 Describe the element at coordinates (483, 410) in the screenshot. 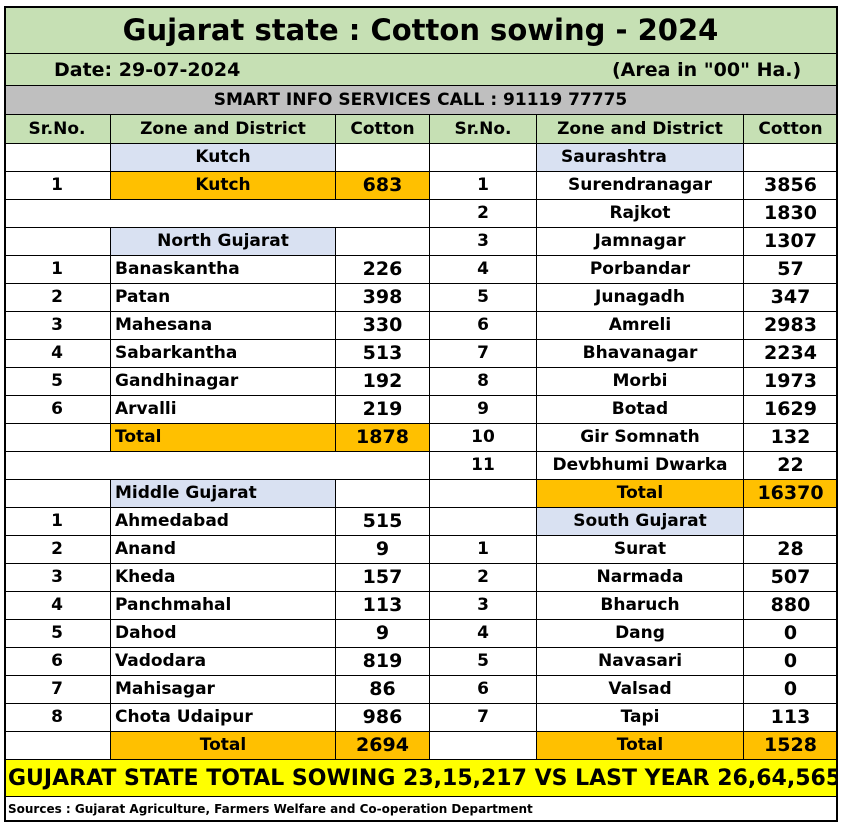

I see `row-srno: 9` at that location.